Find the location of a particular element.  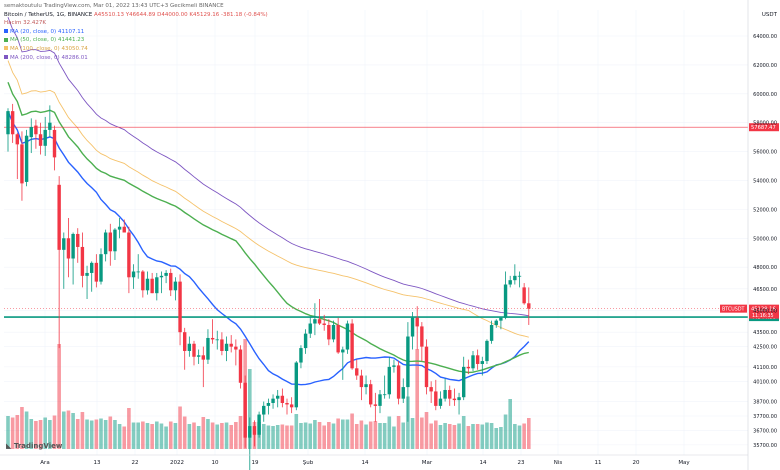

x-tick-label: Ara is located at coordinates (44, 463).